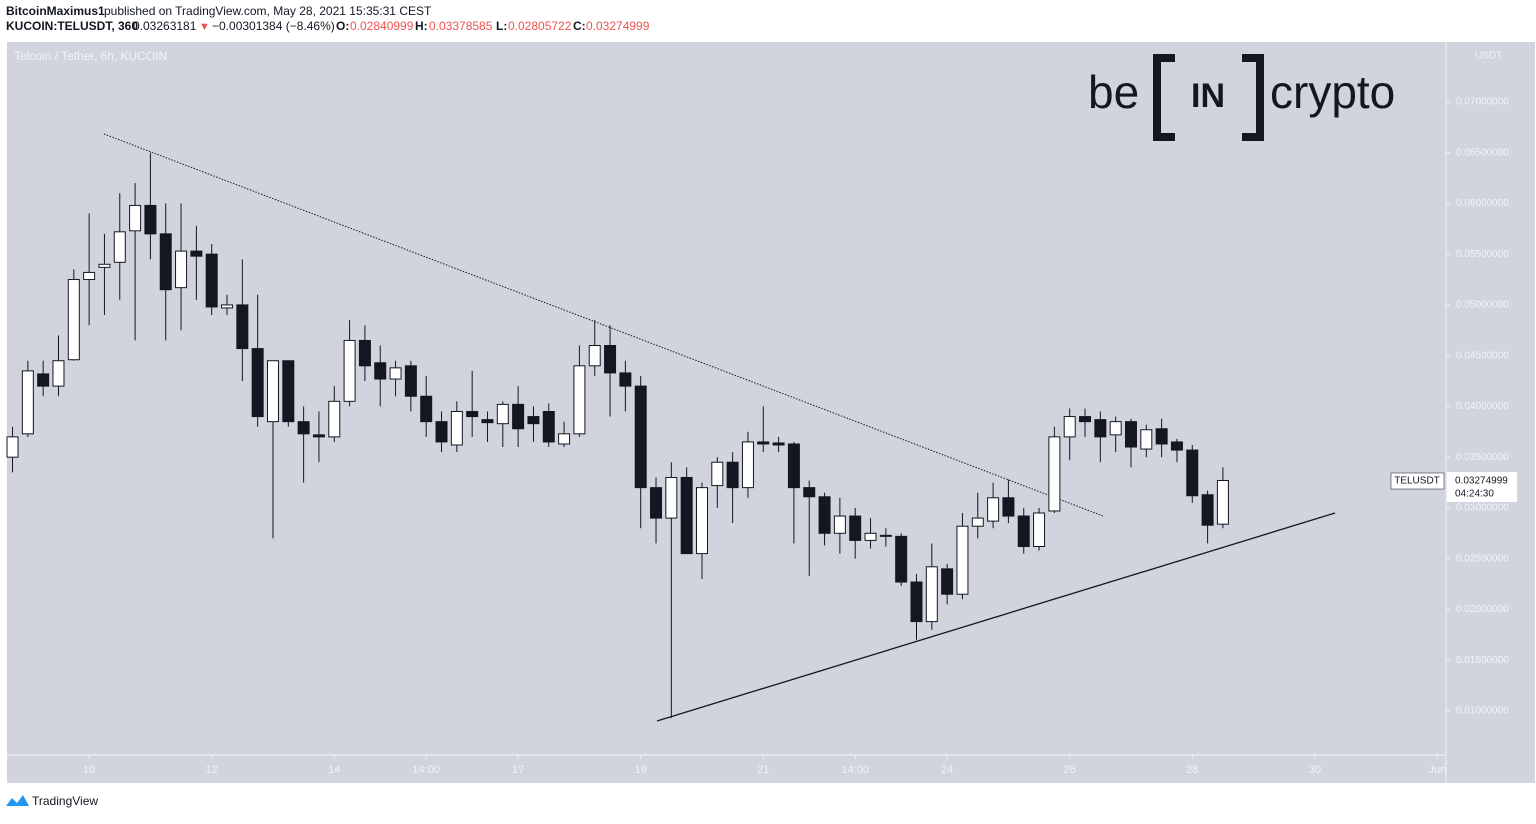 The width and height of the screenshot is (1536, 824). I want to click on y-tick-label: 0.04500000, so click(1482, 355).